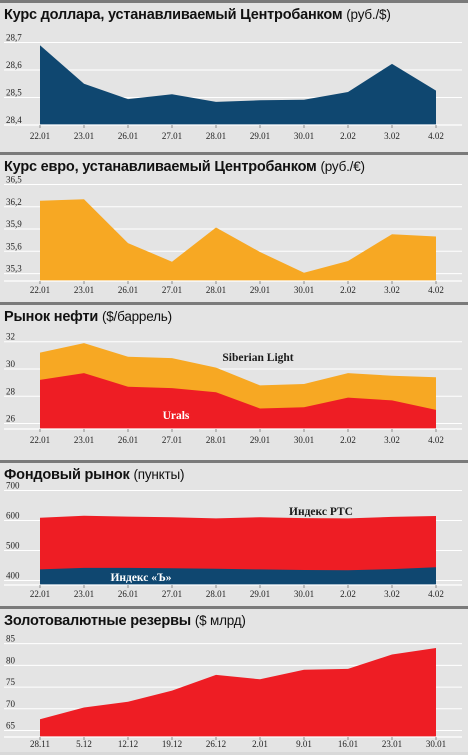  I want to click on x-tick-label: 5.12, so click(84, 744).